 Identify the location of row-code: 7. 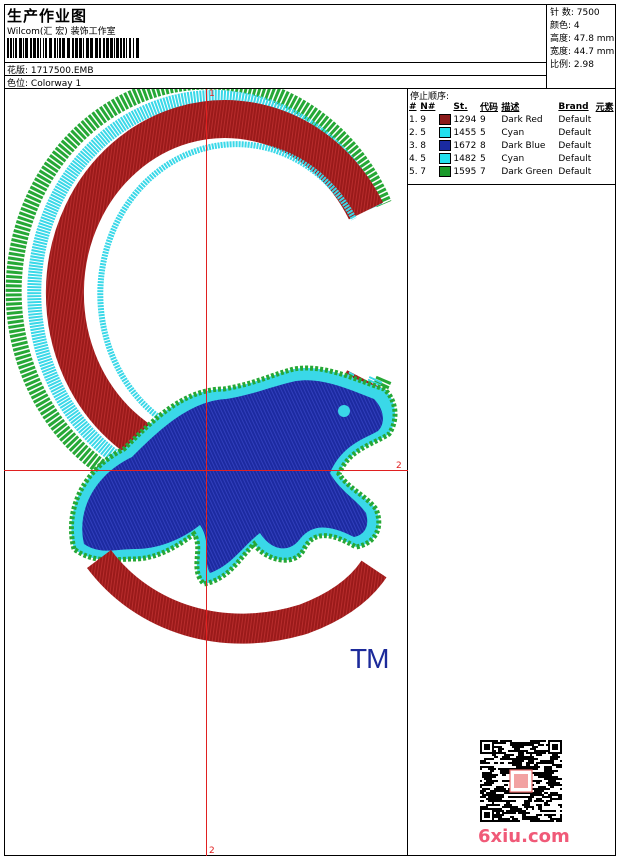
(482, 171).